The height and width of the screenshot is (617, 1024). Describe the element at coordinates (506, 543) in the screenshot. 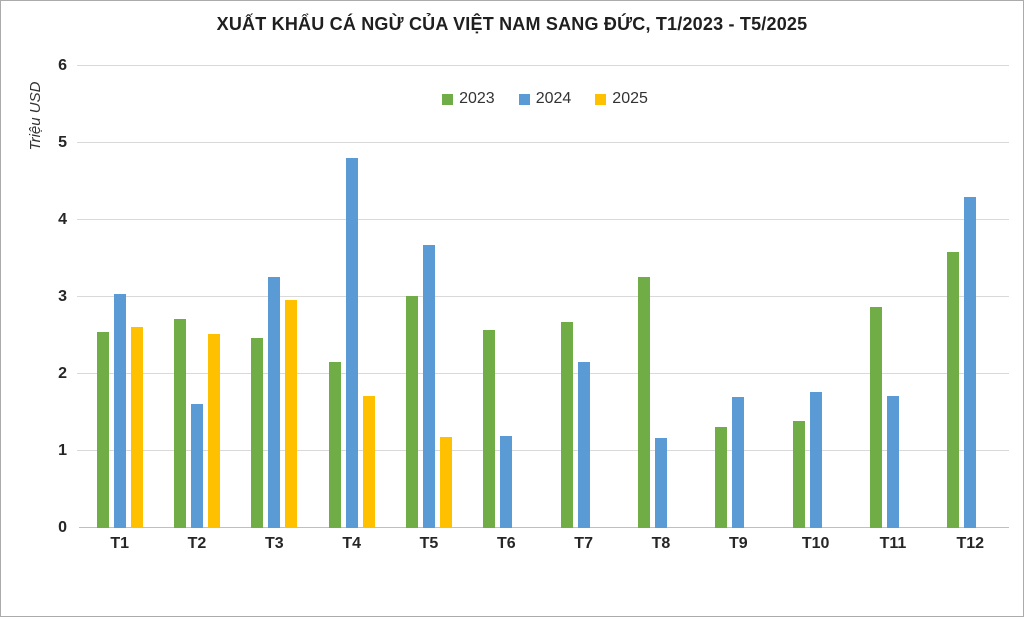

I see `x-tick-T6: T6` at that location.